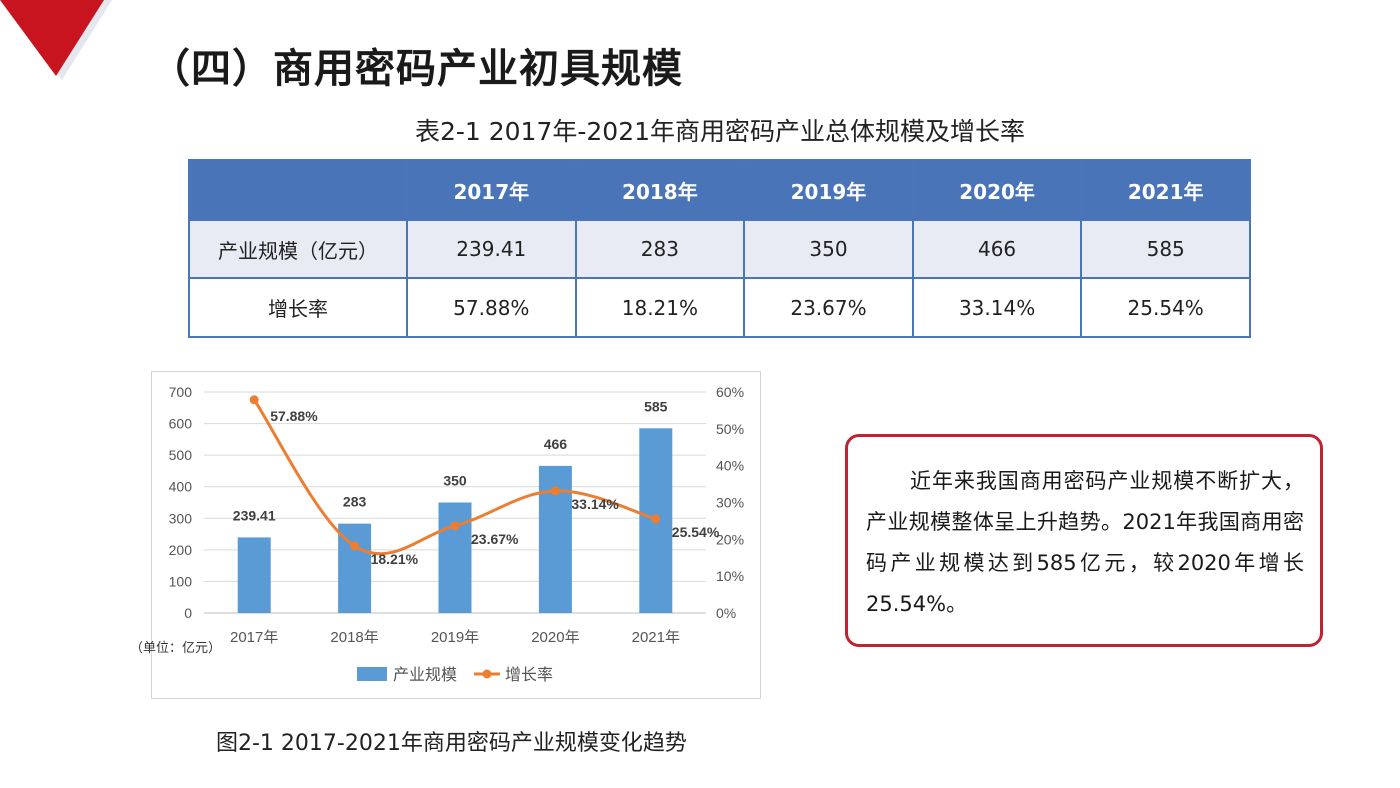 This screenshot has height=788, width=1400. Describe the element at coordinates (455, 637) in the screenshot. I see `x-tick-label: 2019年` at that location.